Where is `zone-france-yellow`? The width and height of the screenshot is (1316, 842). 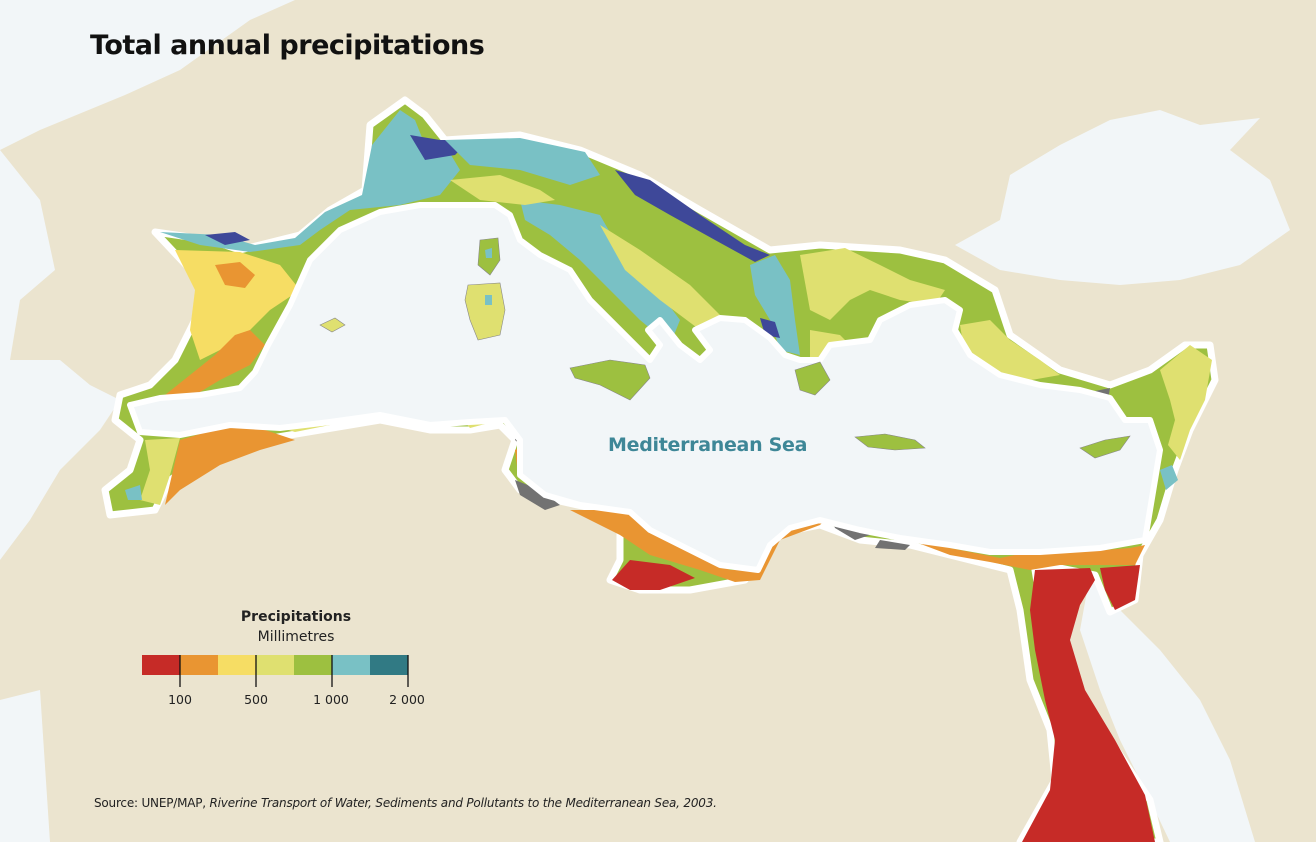 zone-france-yellow is located at coordinates (502, 190).